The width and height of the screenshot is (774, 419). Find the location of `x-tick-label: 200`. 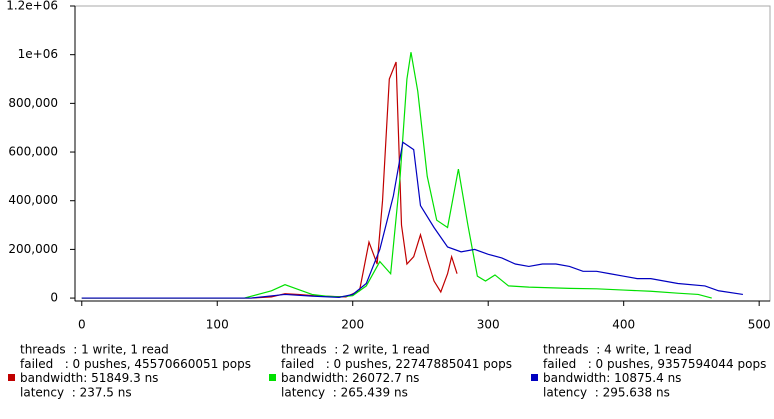

x-tick-label: 200 is located at coordinates (352, 325).